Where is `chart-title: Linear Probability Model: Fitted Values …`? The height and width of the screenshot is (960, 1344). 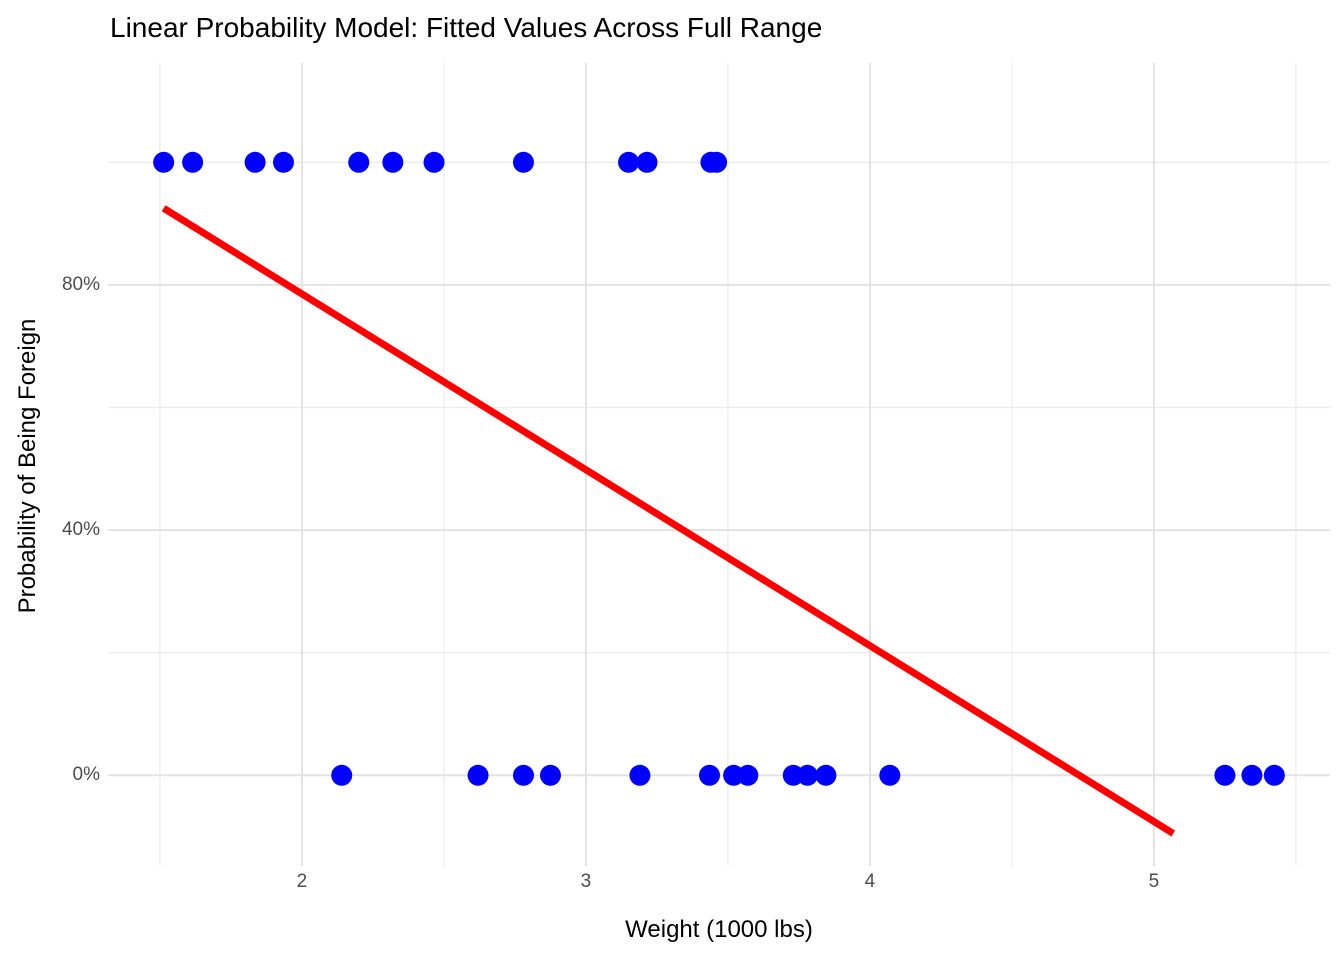
chart-title: Linear Probability Model: Fitted Values … is located at coordinates (466, 27).